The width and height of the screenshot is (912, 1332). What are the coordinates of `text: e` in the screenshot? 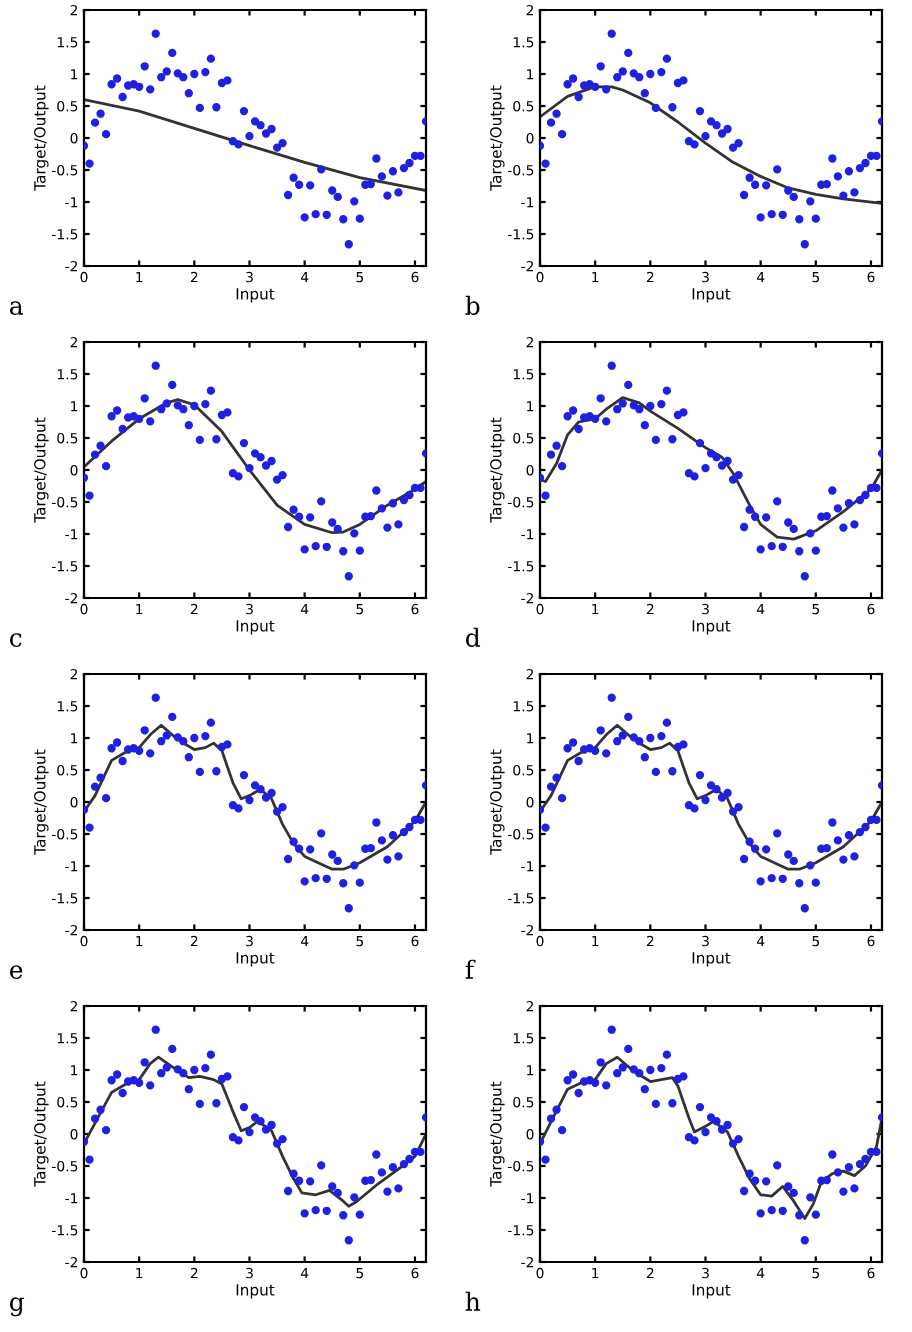 It's located at (16, 972).